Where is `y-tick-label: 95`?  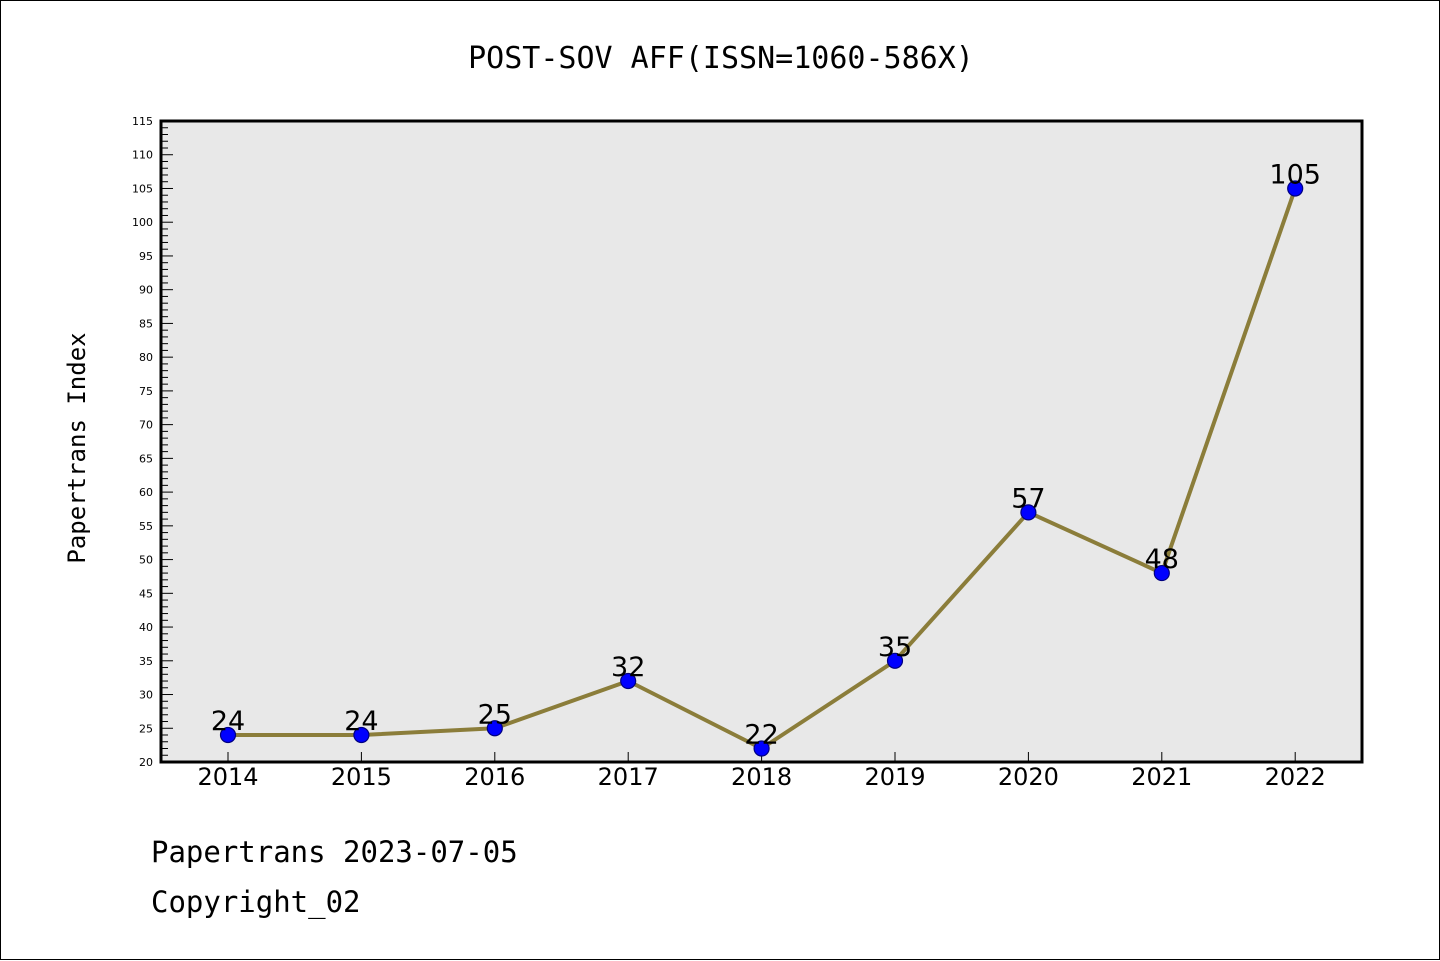
y-tick-label: 95 is located at coordinates (146, 256).